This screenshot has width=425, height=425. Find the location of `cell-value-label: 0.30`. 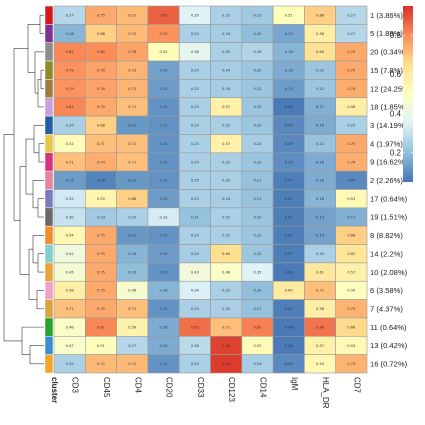

cell-value-label: 0.30 is located at coordinates (70, 217).